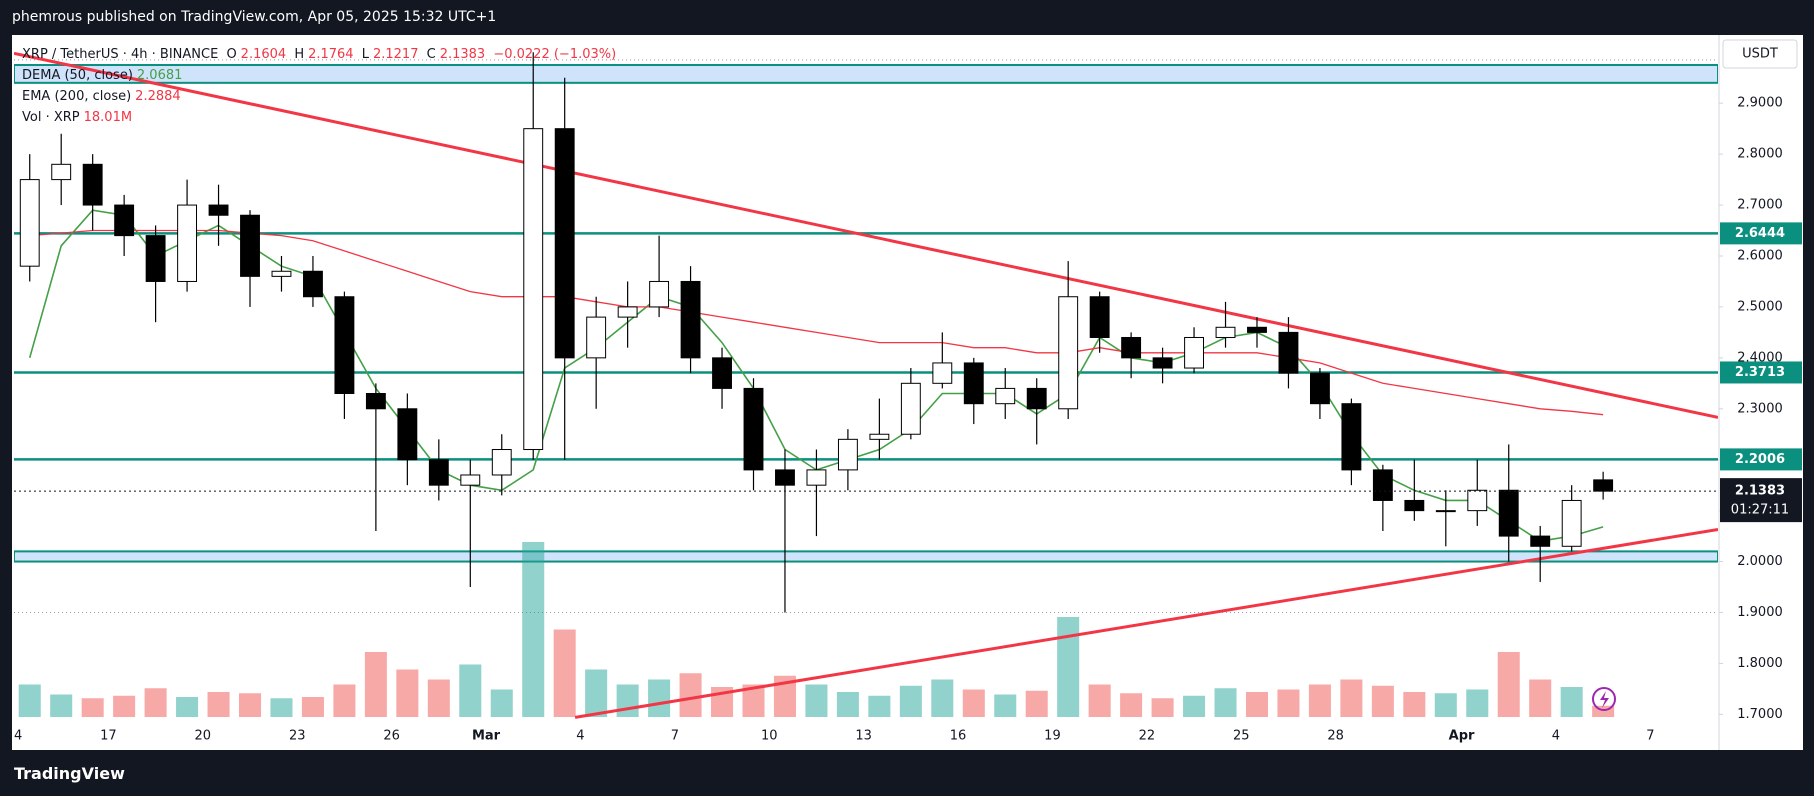 This screenshot has height=796, width=1814. What do you see at coordinates (1760, 255) in the screenshot?
I see `y-tick-label: 2.6000` at bounding box center [1760, 255].